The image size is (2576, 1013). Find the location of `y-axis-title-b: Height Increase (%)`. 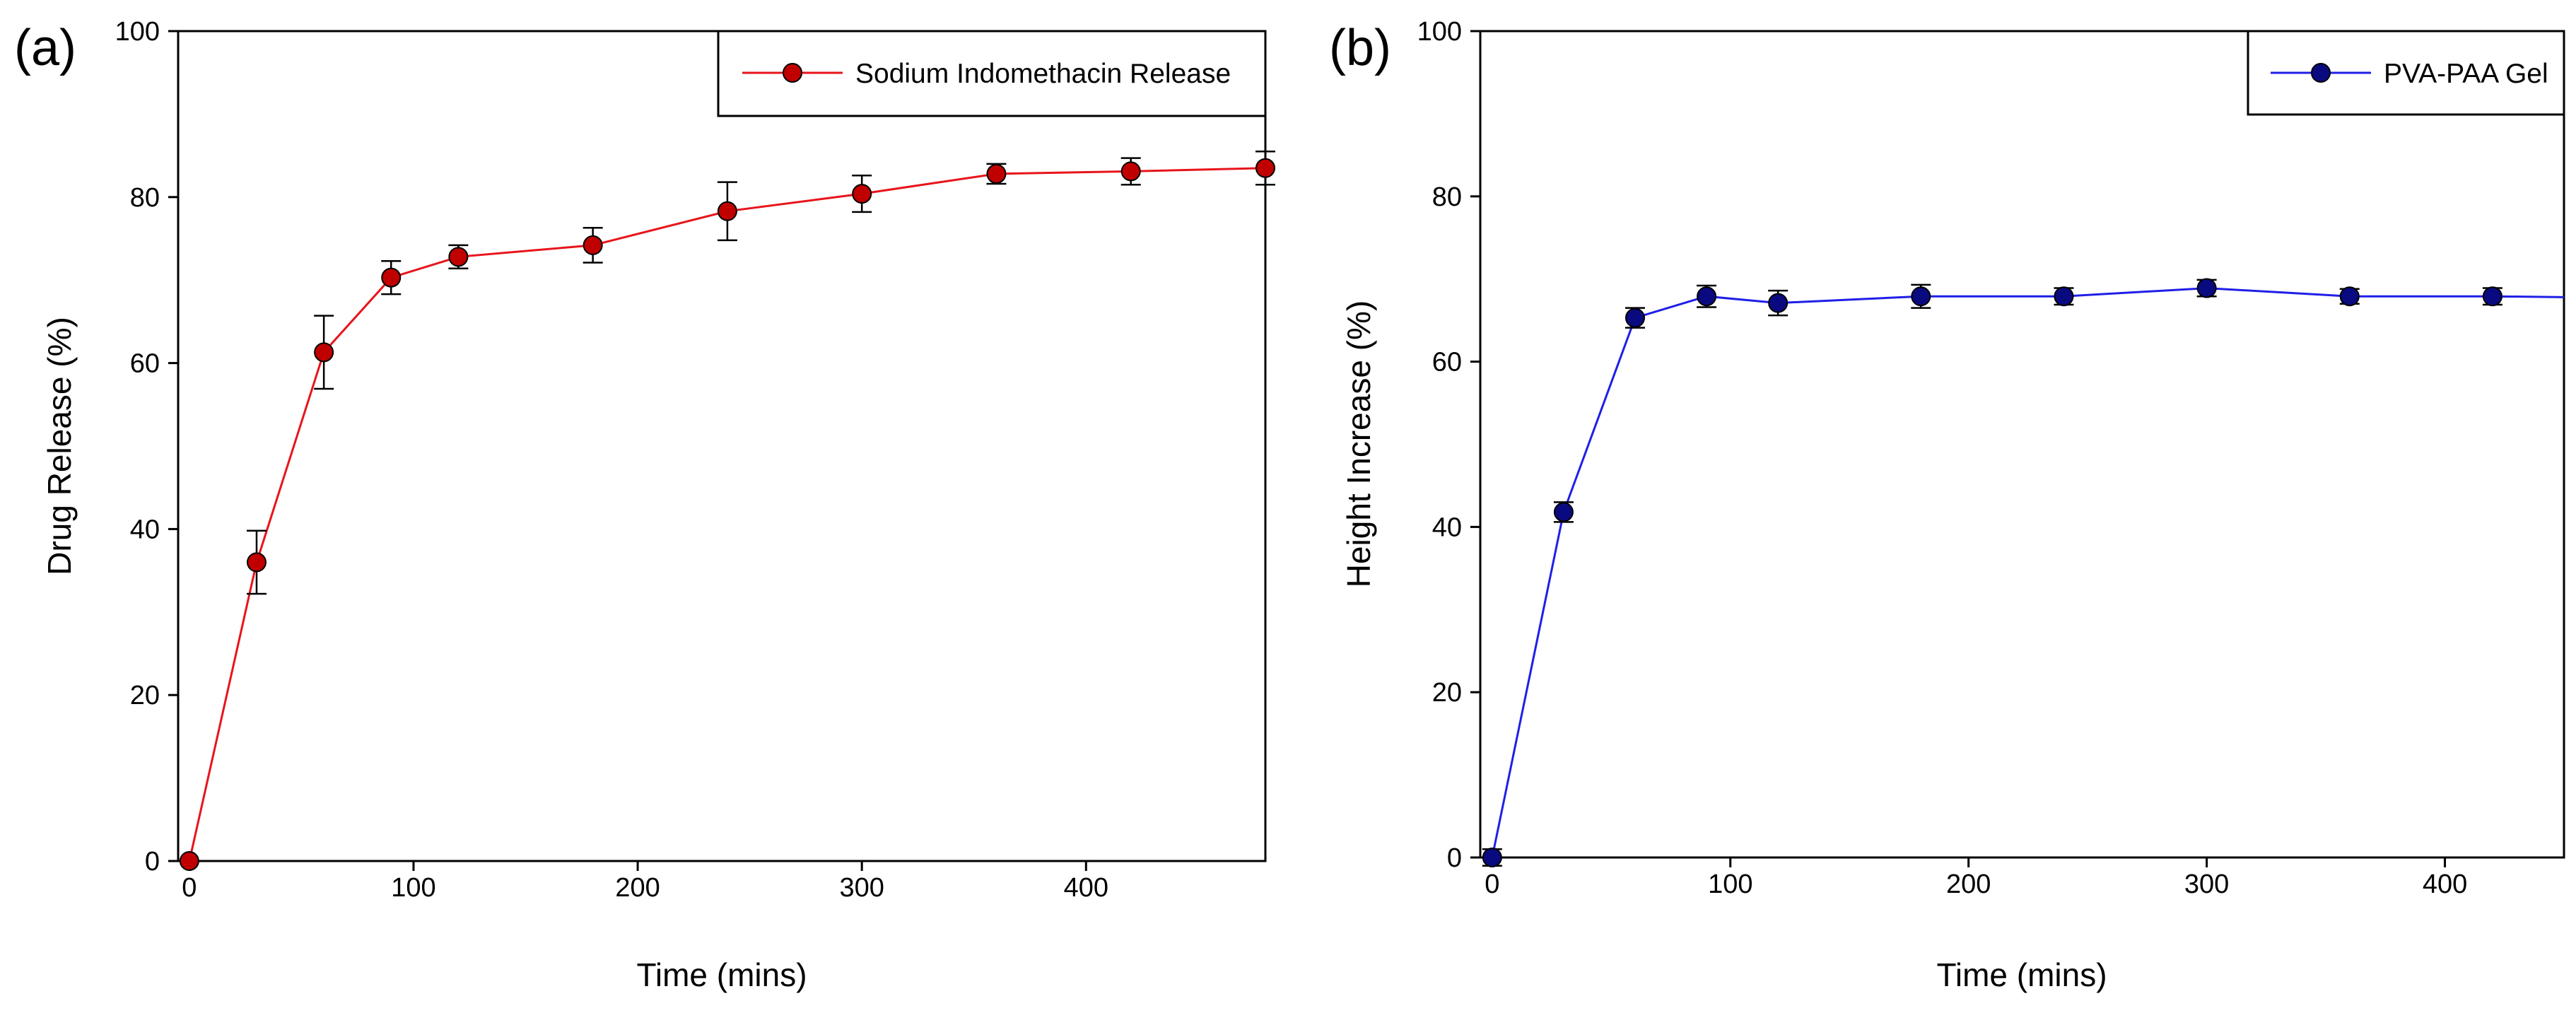

y-axis-title-b: Height Increase (%) is located at coordinates (1358, 444).